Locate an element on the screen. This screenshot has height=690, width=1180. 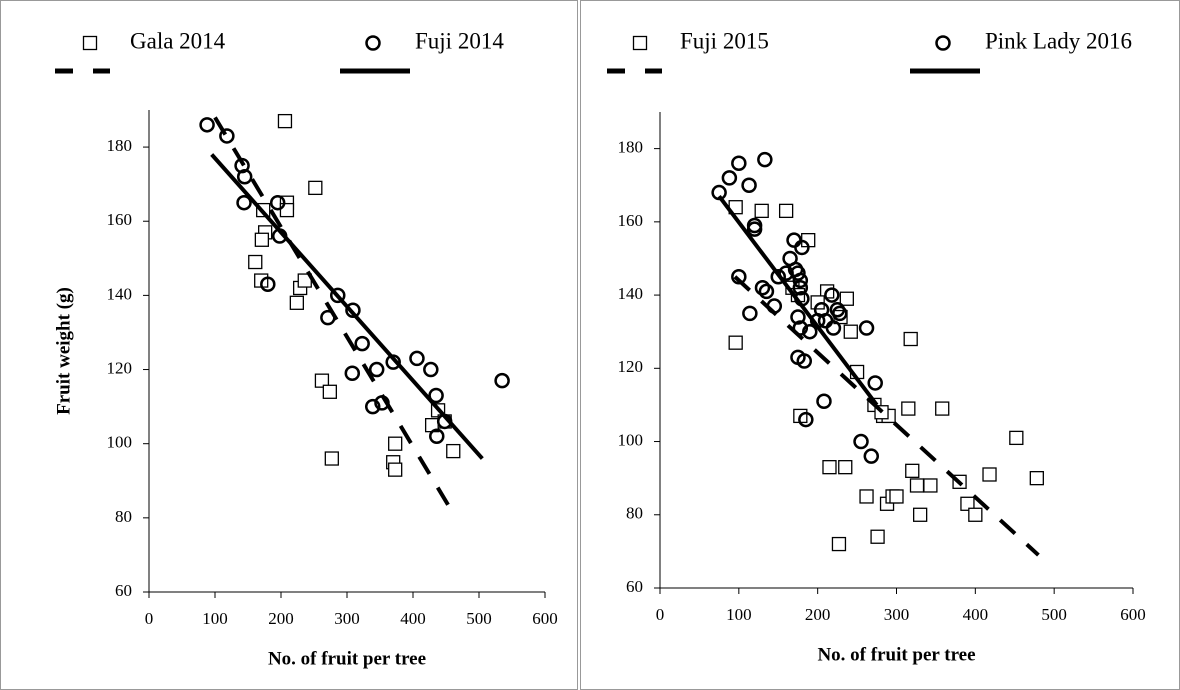
y-axis-title: Fruit weight (g) is located at coordinates (63, 351).